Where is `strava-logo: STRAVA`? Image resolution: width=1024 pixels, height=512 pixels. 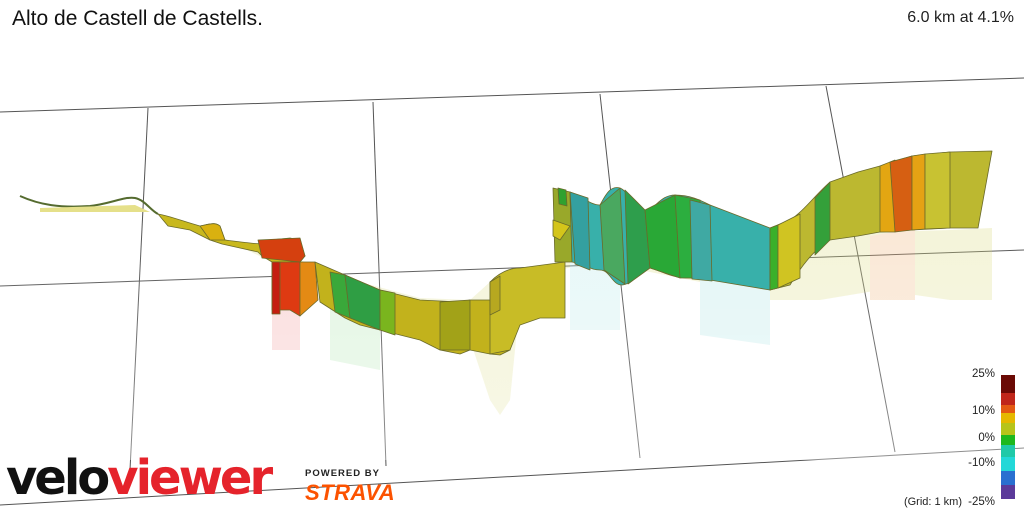 strava-logo: STRAVA is located at coordinates (350, 492).